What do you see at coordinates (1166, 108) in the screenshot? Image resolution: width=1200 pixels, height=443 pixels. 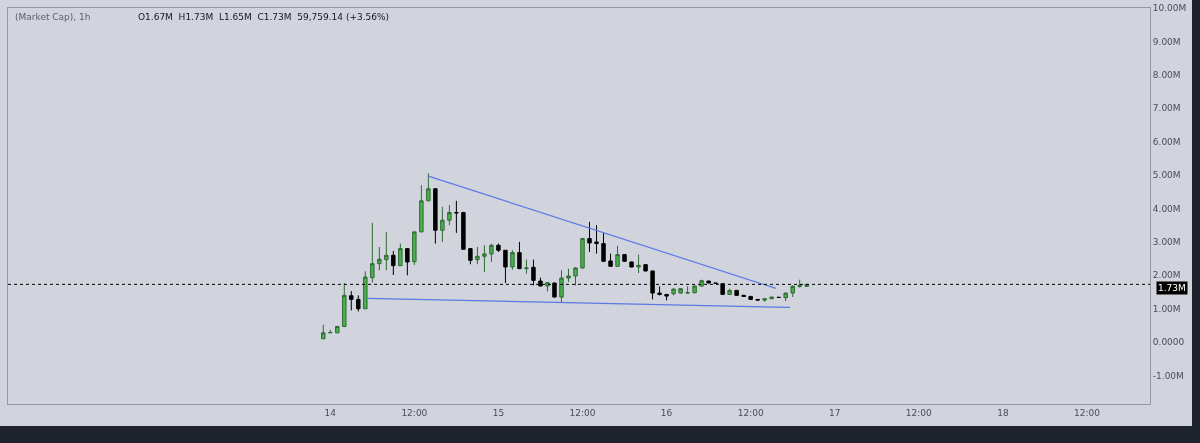 I see `y-tick-label: 7.00M` at bounding box center [1166, 108].